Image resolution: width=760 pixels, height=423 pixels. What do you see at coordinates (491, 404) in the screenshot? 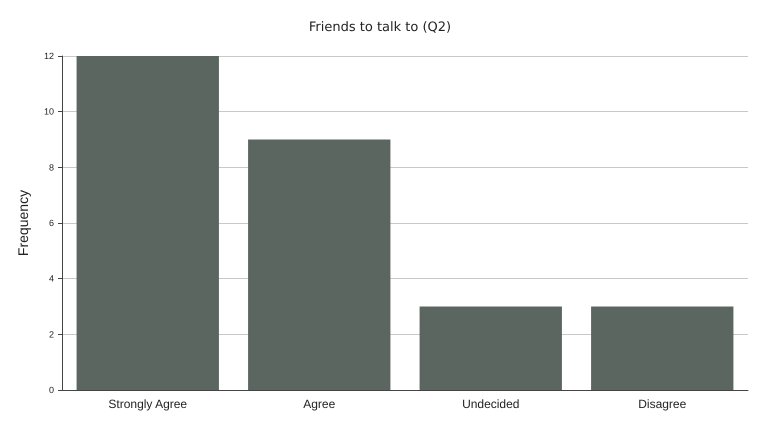
I see `x-tick-label: Undecided` at bounding box center [491, 404].